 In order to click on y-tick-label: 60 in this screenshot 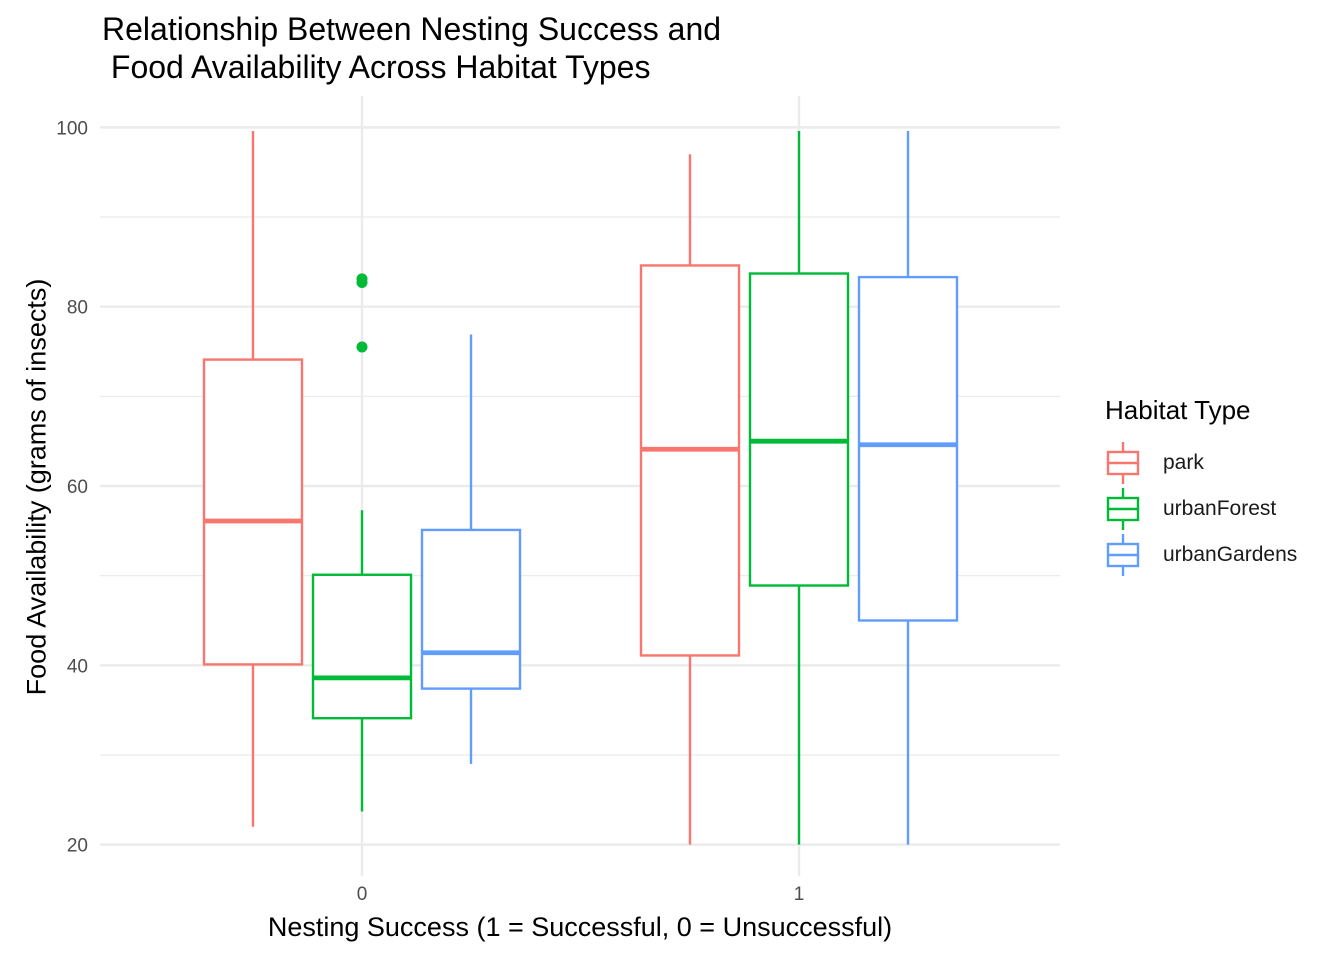, I will do `click(77, 487)`.